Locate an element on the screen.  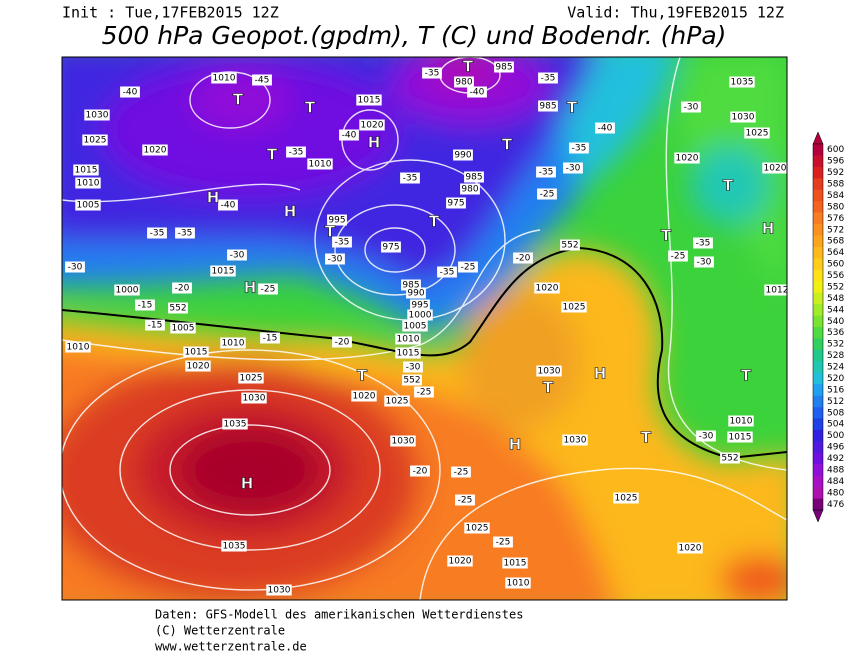
isobar-label: -20 is located at coordinates (523, 259).